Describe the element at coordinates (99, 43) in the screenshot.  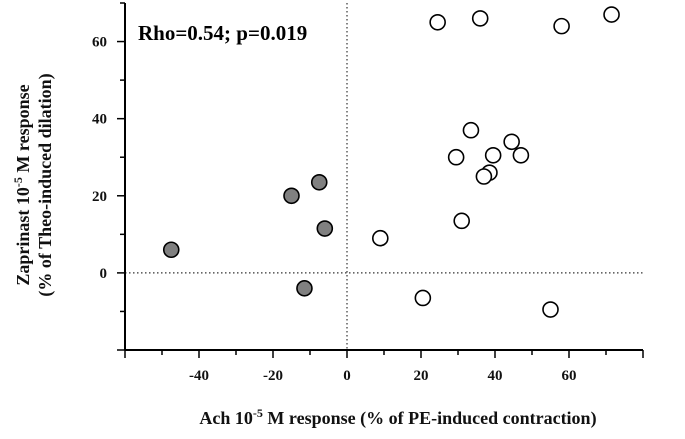
I see `y-tick-label: 60` at that location.